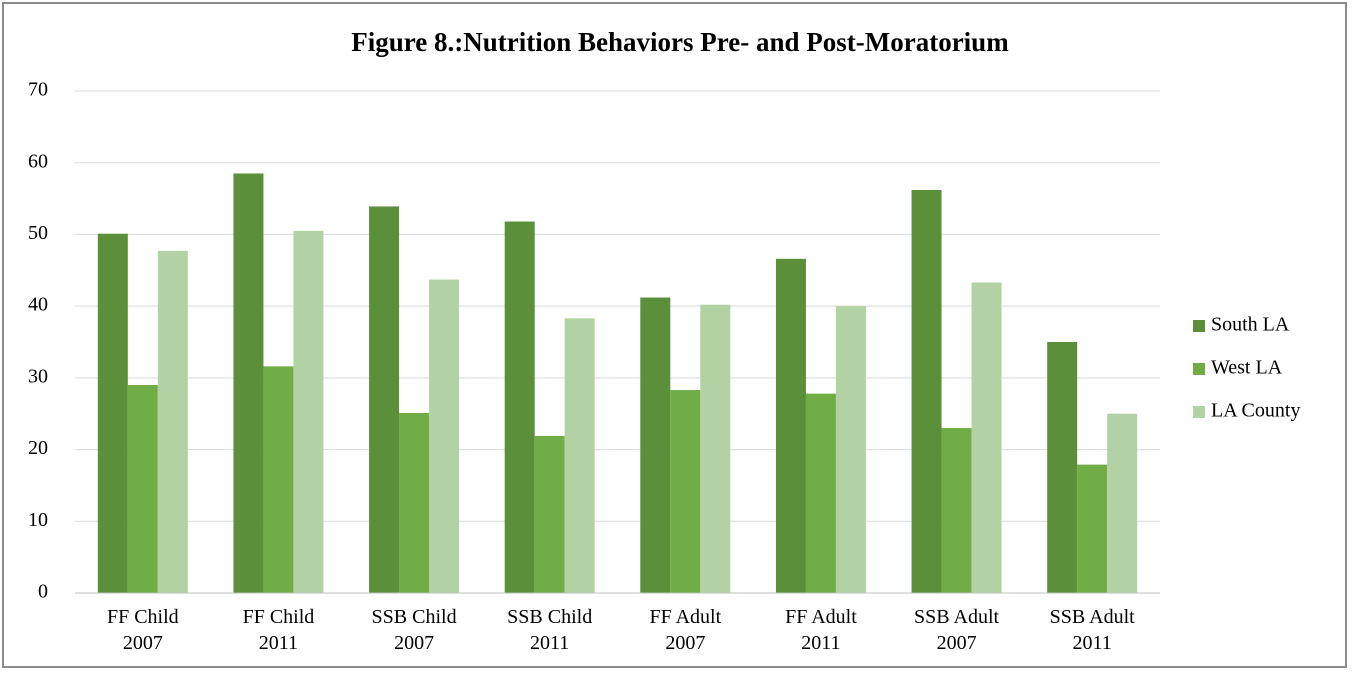 The image size is (1354, 675). Describe the element at coordinates (38, 233) in the screenshot. I see `y-tick-label: 50` at that location.